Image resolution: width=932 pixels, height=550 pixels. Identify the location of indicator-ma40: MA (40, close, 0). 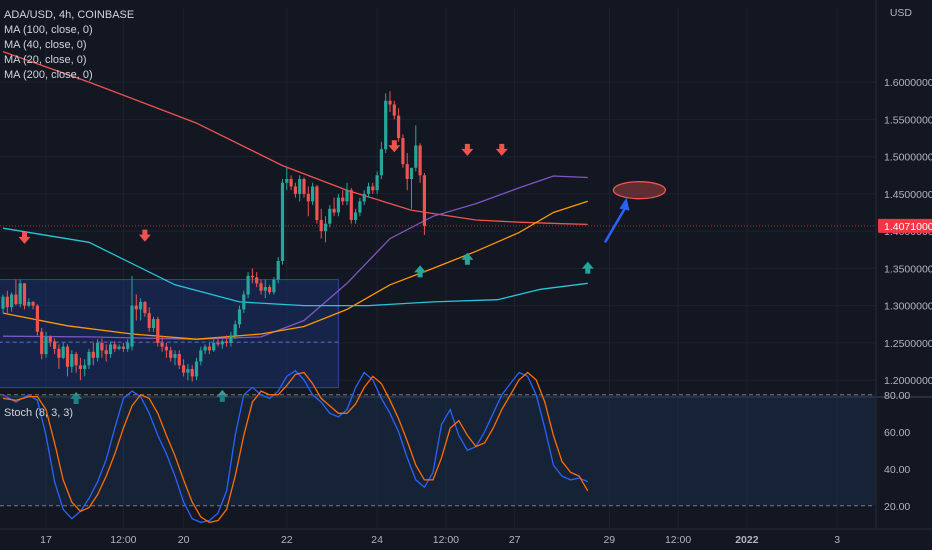
(45, 45).